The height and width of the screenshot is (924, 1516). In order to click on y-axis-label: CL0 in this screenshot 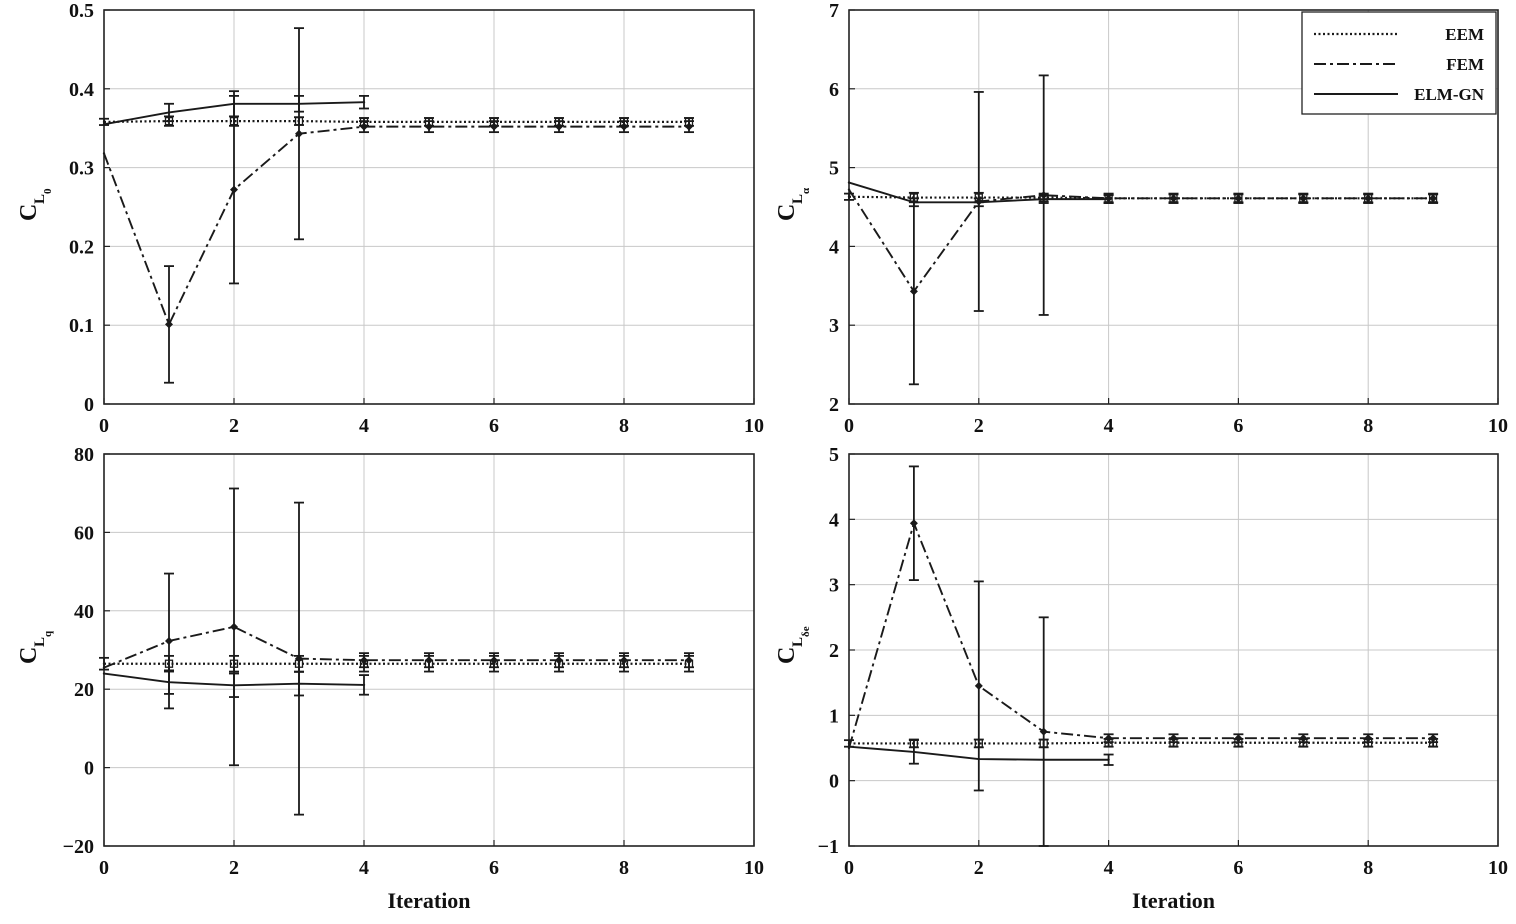, I will do `click(35, 204)`.